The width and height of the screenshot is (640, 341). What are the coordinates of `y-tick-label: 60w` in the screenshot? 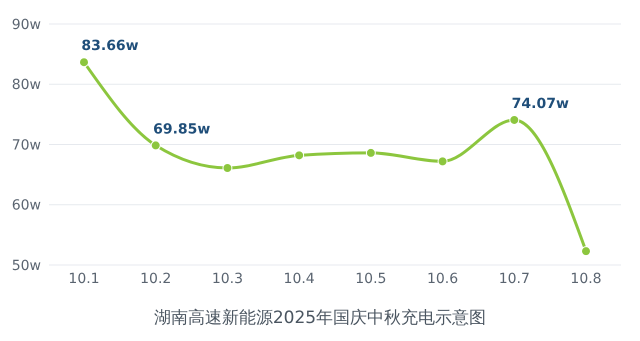 It's located at (26, 206).